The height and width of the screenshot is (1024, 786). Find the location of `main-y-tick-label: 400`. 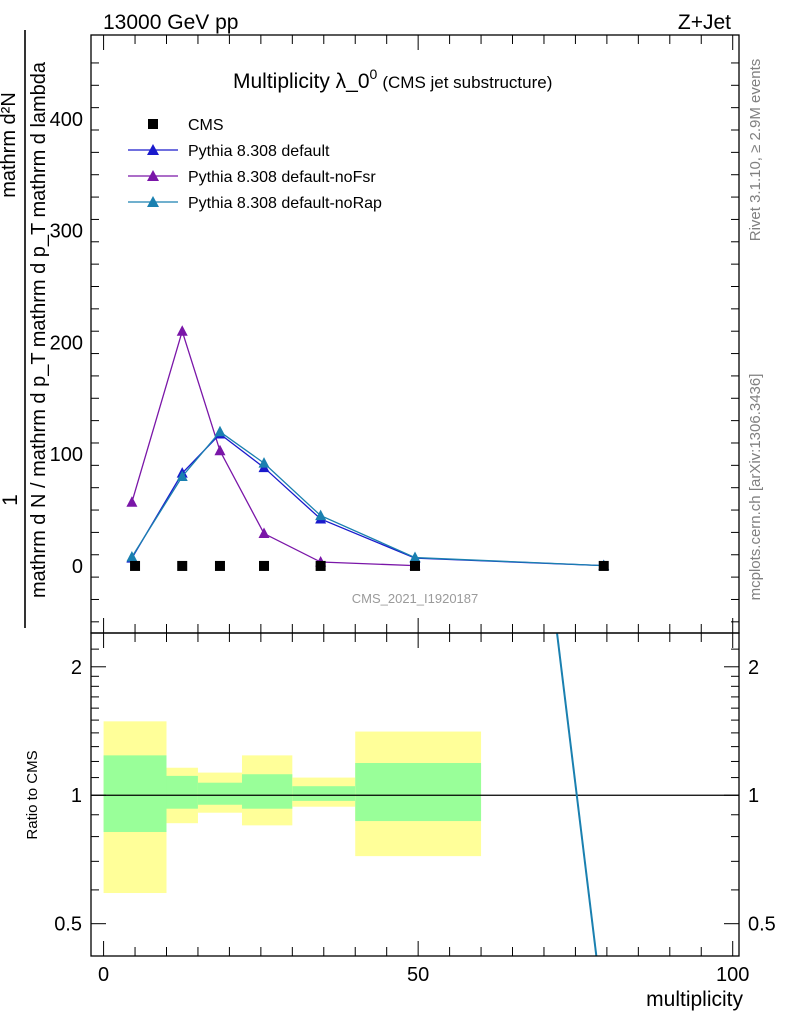

main-y-tick-label: 400 is located at coordinates (66, 120).